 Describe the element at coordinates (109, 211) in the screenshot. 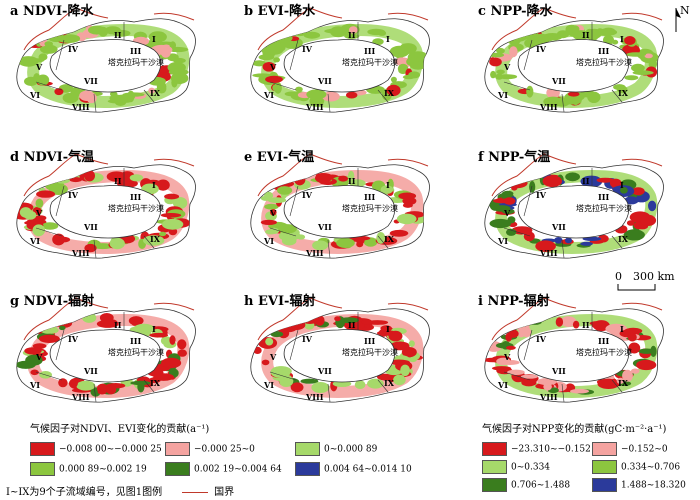

I see `map-panel: d NDVI-气温 塔克拉玛干沙漠 I II III IV V VI VII VIII IX` at that location.